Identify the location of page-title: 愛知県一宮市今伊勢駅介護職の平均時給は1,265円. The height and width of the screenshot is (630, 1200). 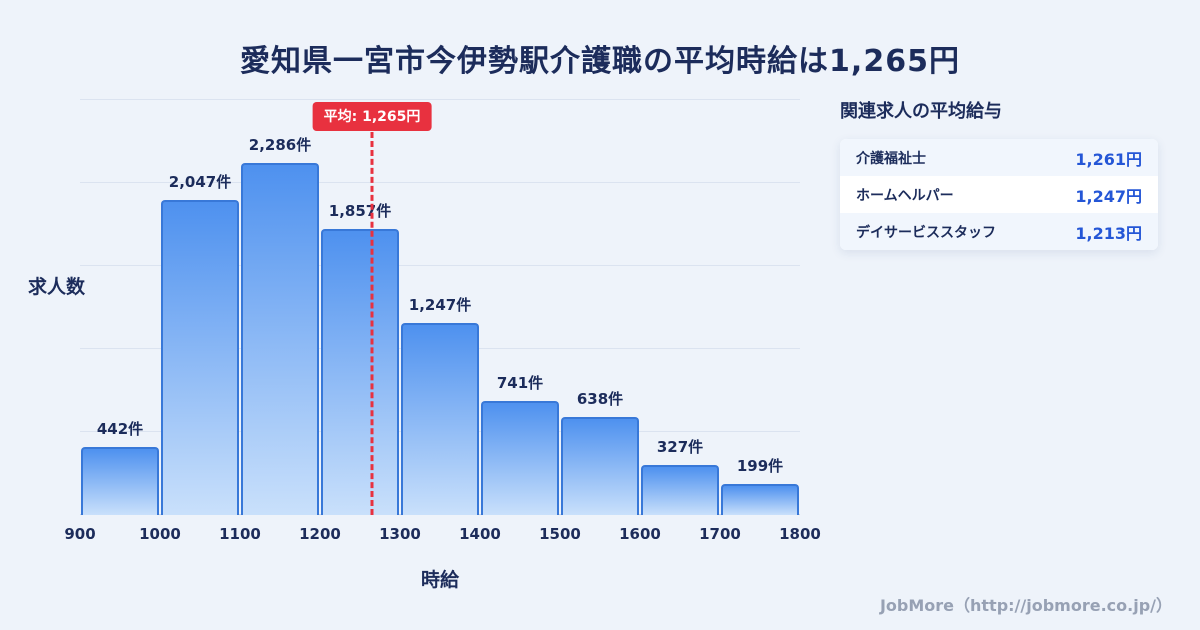
(600, 61).